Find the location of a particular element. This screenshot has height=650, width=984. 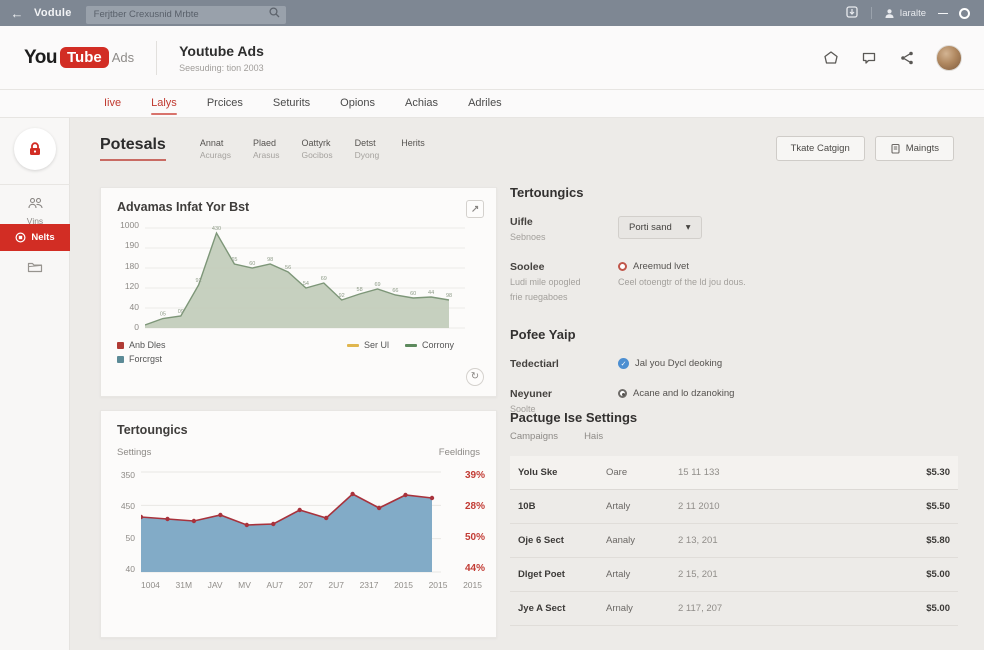

locked-account-button is located at coordinates (35, 149).